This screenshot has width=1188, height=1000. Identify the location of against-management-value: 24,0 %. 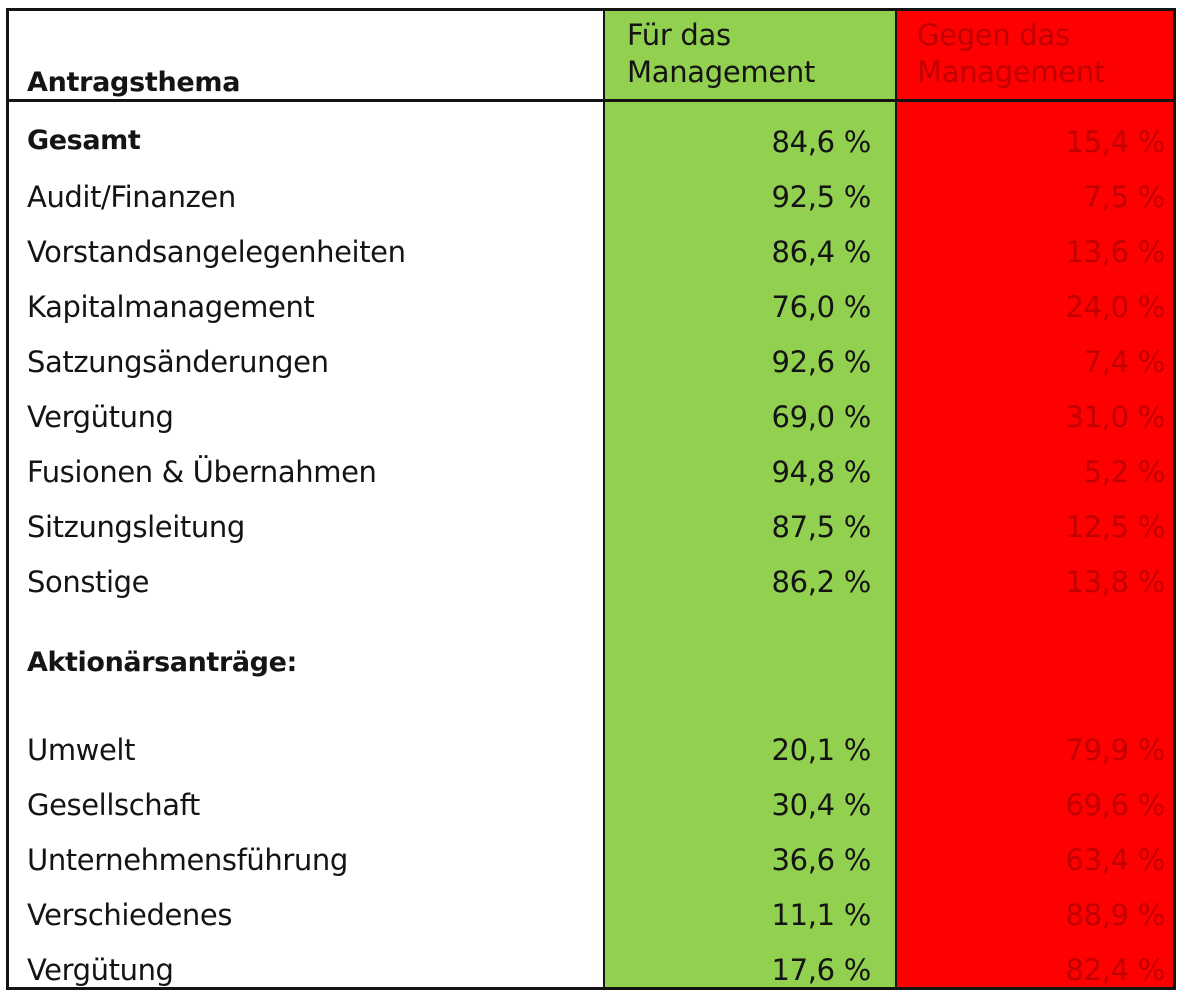
(1115, 307).